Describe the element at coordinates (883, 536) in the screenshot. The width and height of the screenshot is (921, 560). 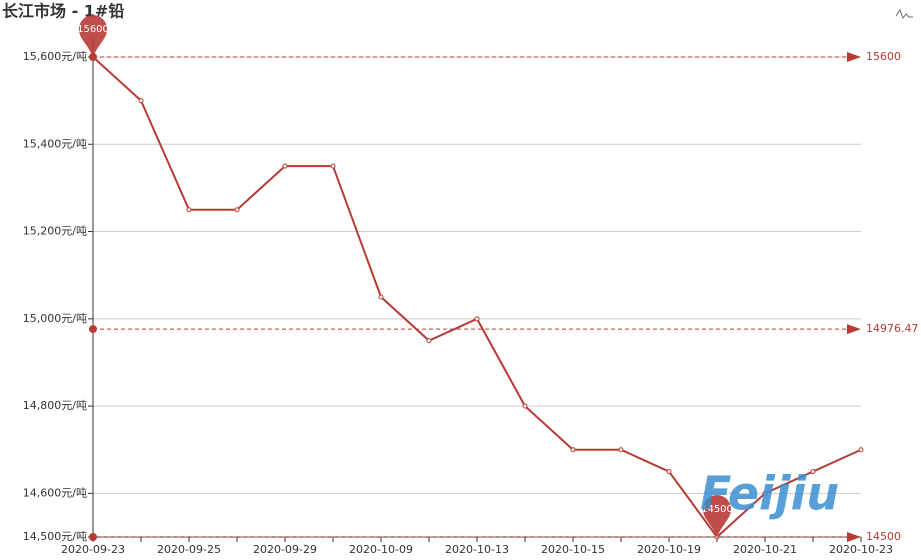
I see `mark-line-label: 14500` at that location.